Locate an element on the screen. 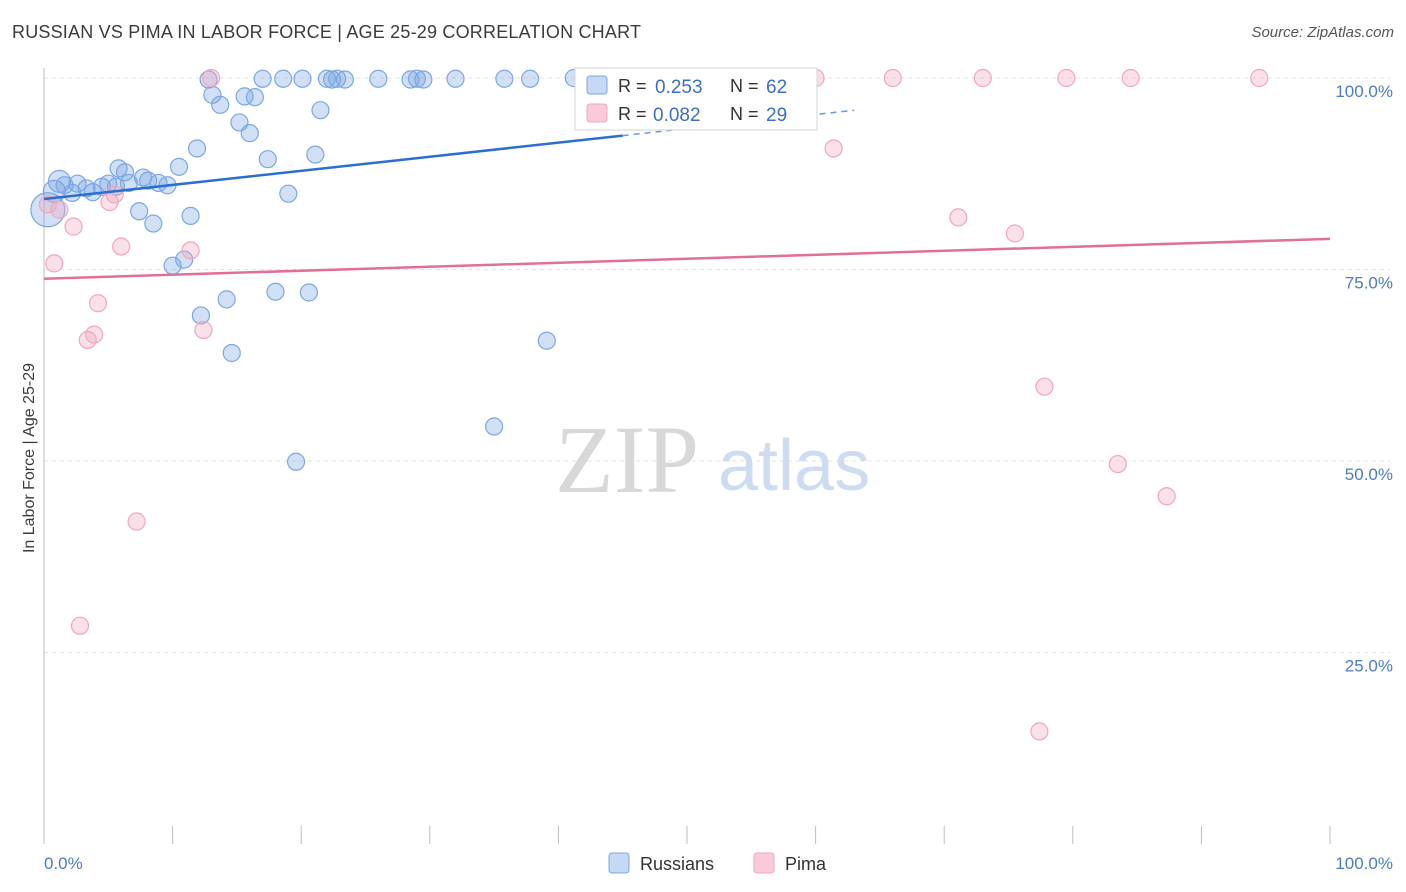  series-legend: Russians Pima is located at coordinates (717, 863).